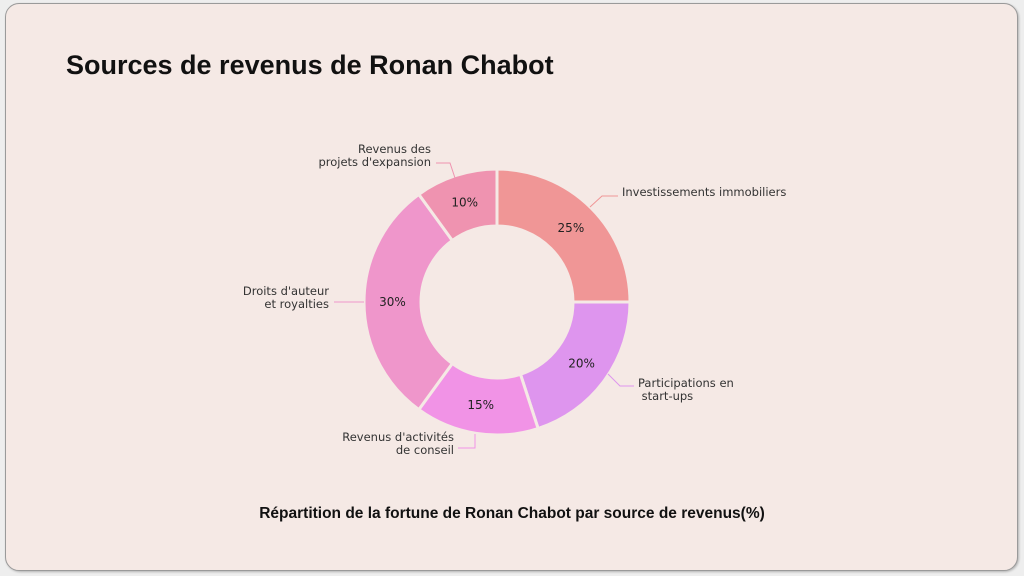 This screenshot has height=576, width=1024. Describe the element at coordinates (398, 443) in the screenshot. I see `slice-category-label: Revenus d'activités de conseil` at that location.